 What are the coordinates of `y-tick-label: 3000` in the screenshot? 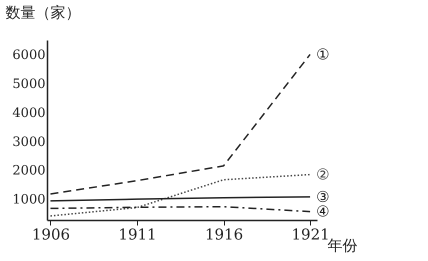 It's located at (29, 142).